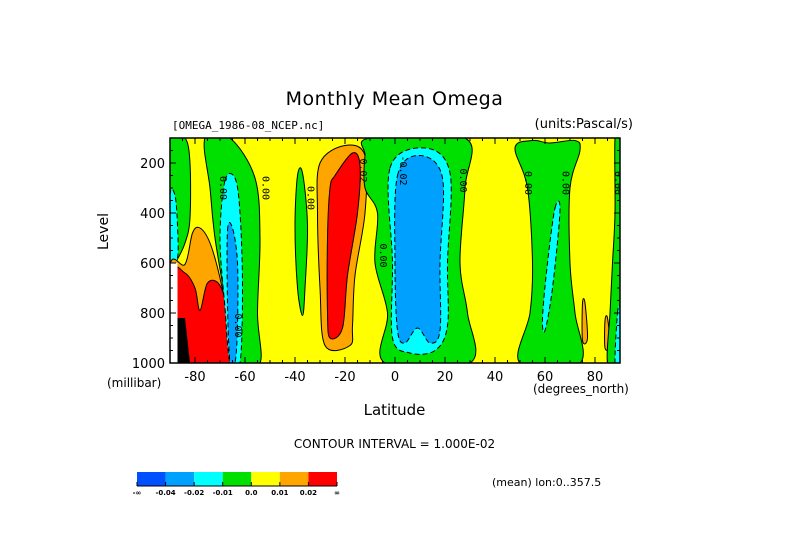 The image size is (789, 558). Describe the element at coordinates (545, 377) in the screenshot. I see `x-tick-label: 60` at that location.